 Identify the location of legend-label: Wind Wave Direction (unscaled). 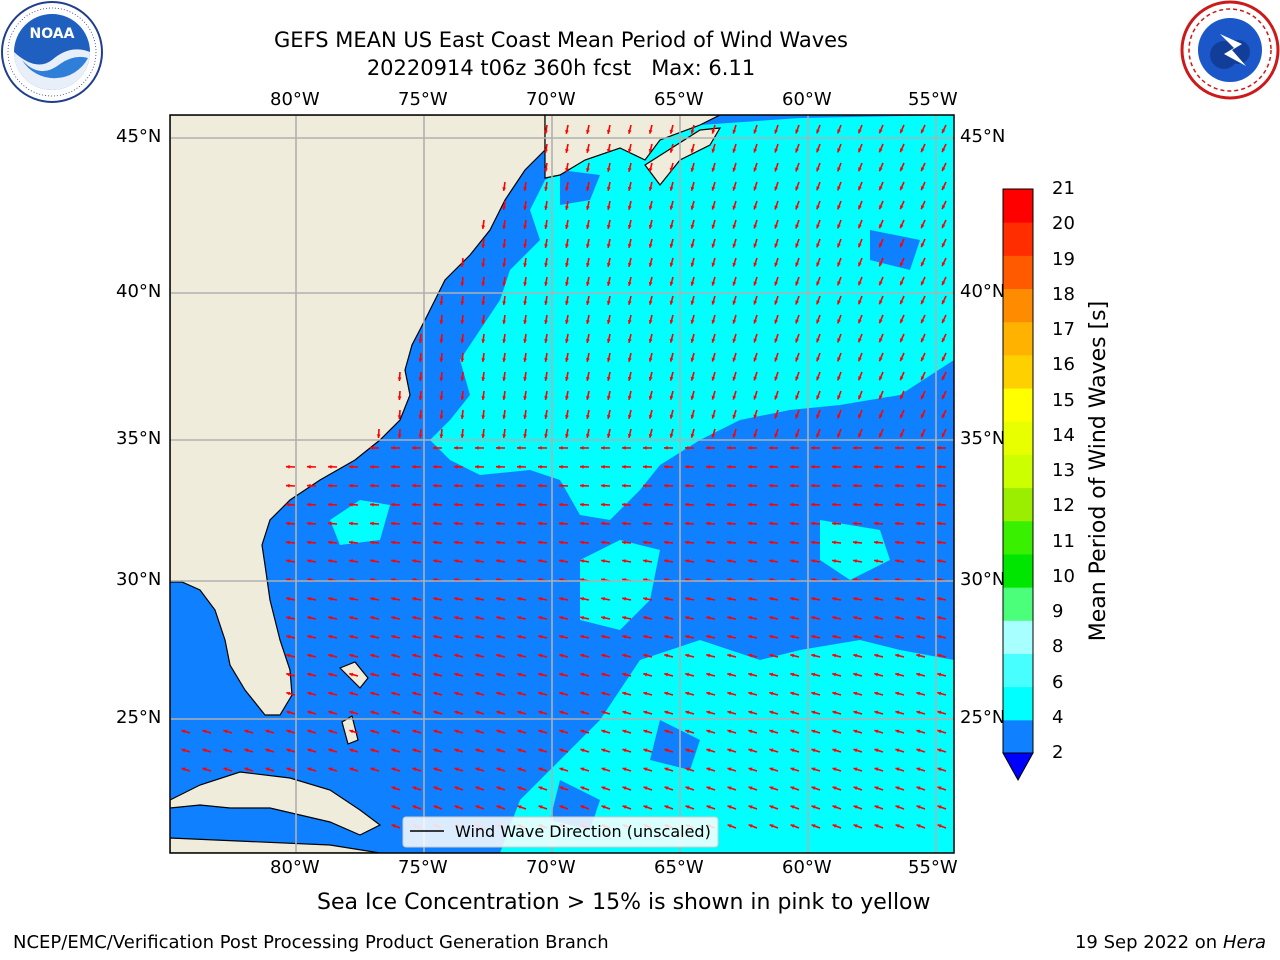
(583, 831).